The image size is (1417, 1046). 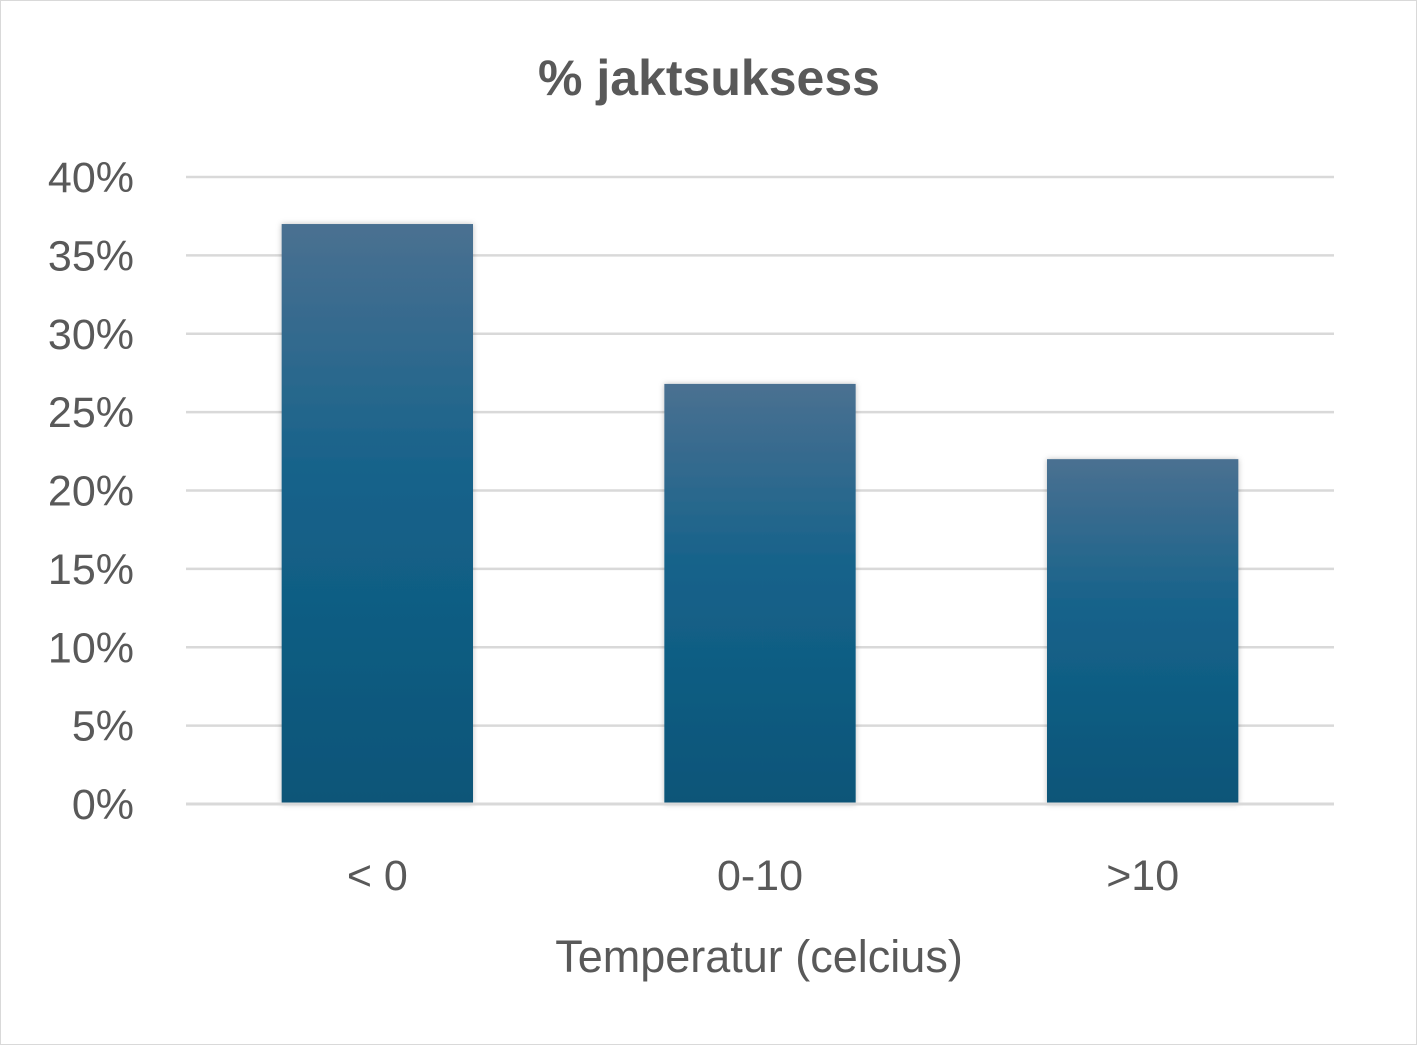 I want to click on x-axis-title: Temperatur (celcius), so click(x=759, y=956).